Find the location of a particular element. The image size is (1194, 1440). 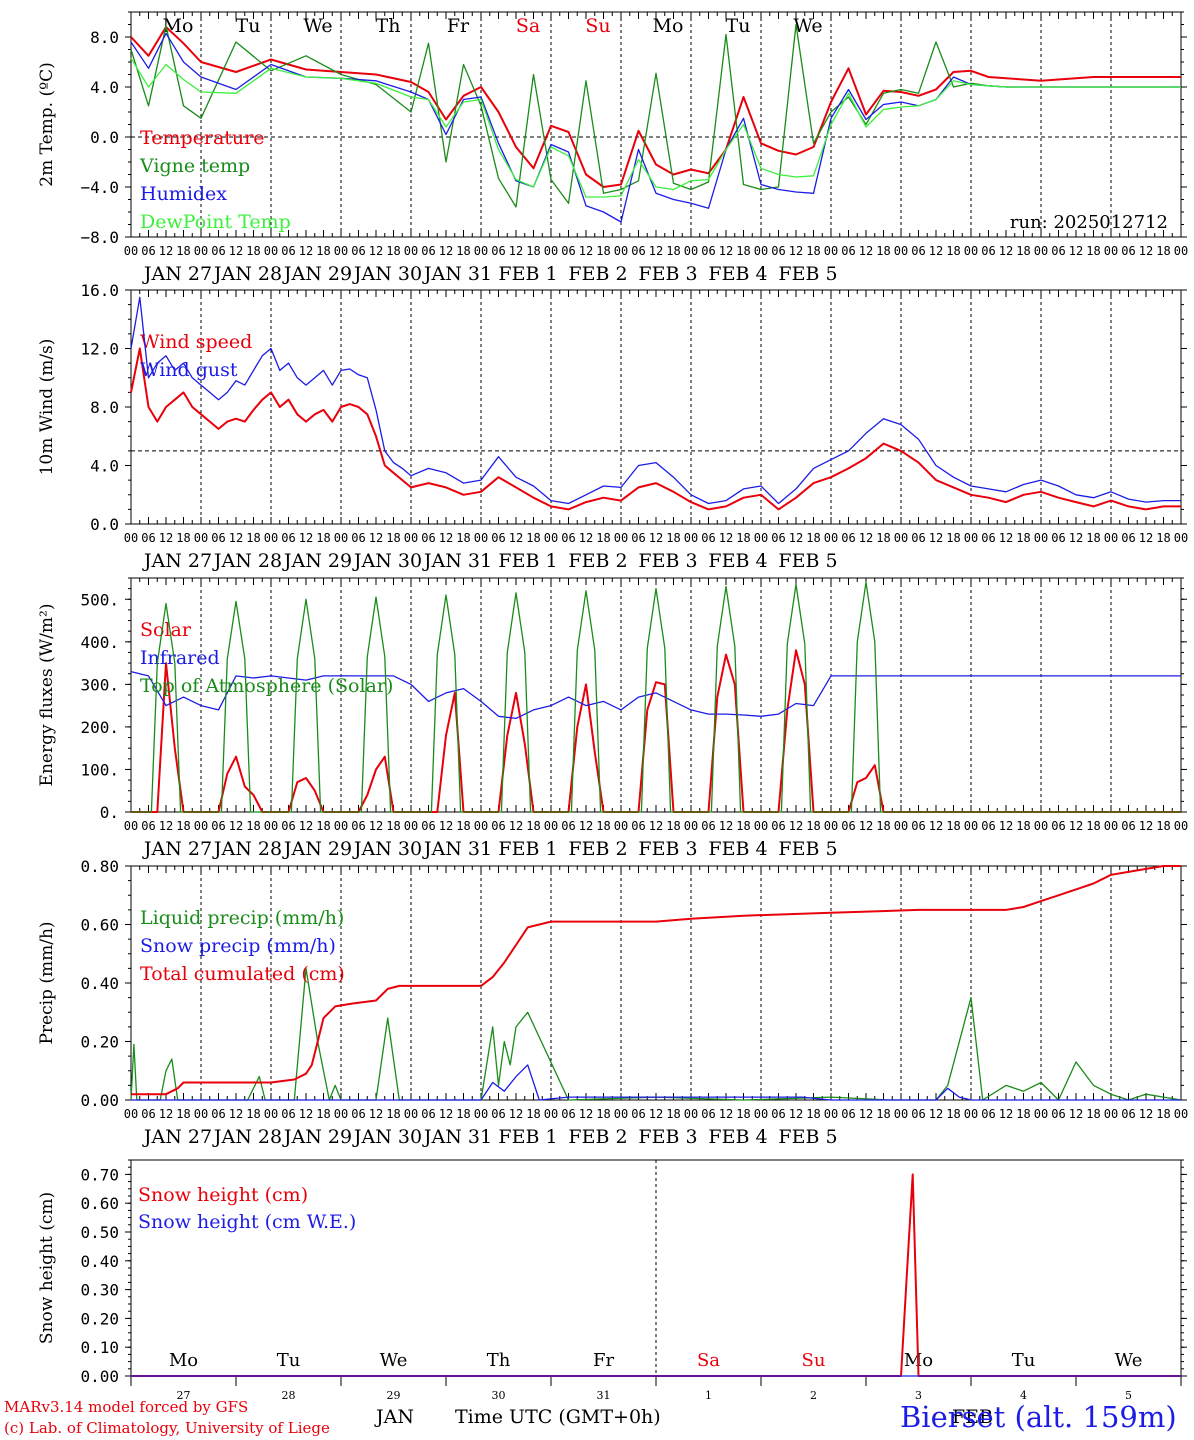

snow-y-label: 0.60 is located at coordinates (99, 1203).